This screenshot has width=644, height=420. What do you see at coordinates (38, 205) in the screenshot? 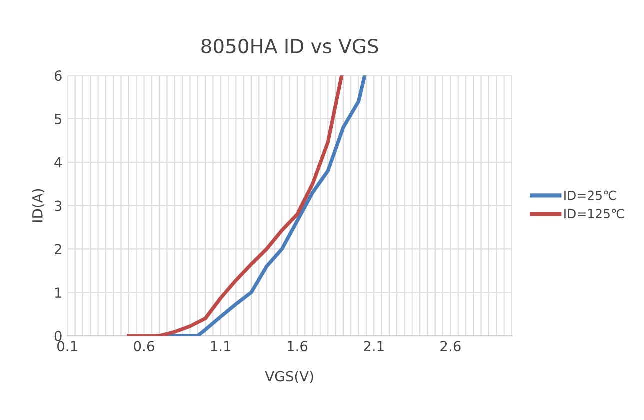
I see `y-axis-title: ID(A)` at bounding box center [38, 205].